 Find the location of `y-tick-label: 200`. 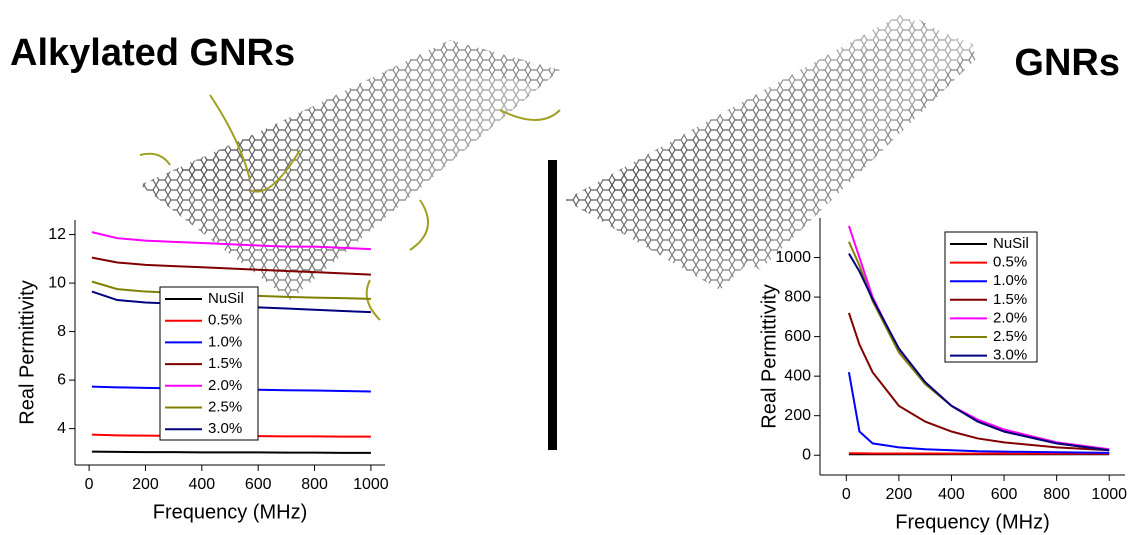

y-tick-label: 200 is located at coordinates (797, 415).